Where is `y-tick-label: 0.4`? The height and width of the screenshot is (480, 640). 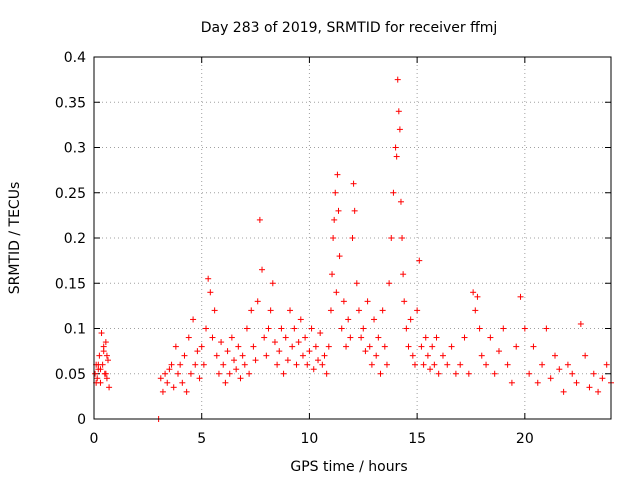
y-tick-label: 0.4 is located at coordinates (75, 58).